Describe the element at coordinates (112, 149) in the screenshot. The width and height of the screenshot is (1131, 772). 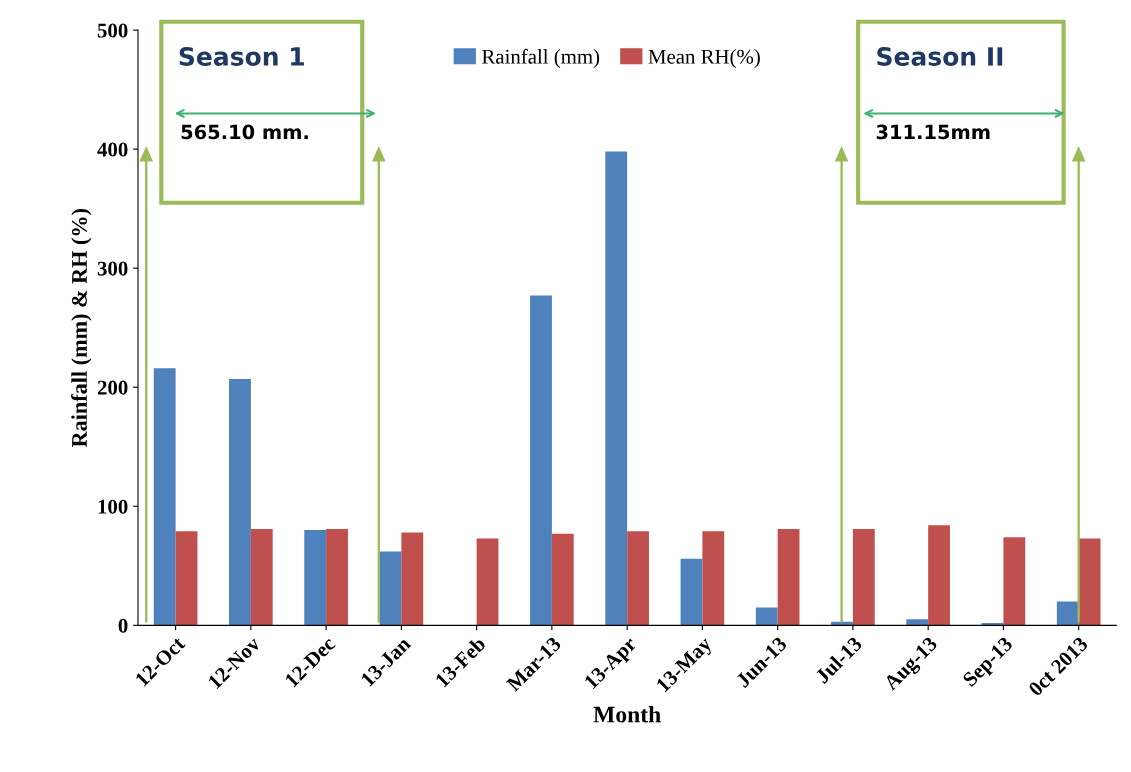
I see `y-tick-label: 400` at that location.